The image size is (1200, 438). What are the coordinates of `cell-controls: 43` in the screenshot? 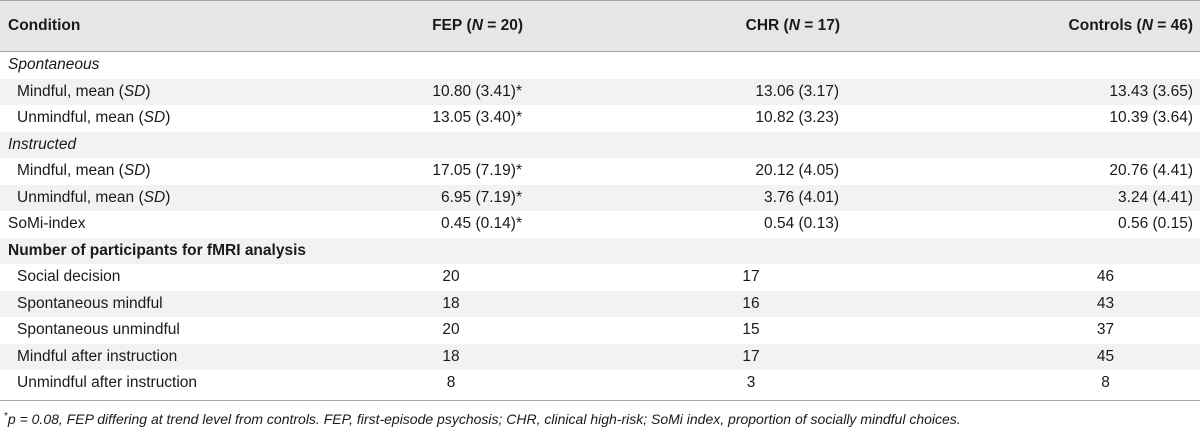 It's located at (1105, 303).